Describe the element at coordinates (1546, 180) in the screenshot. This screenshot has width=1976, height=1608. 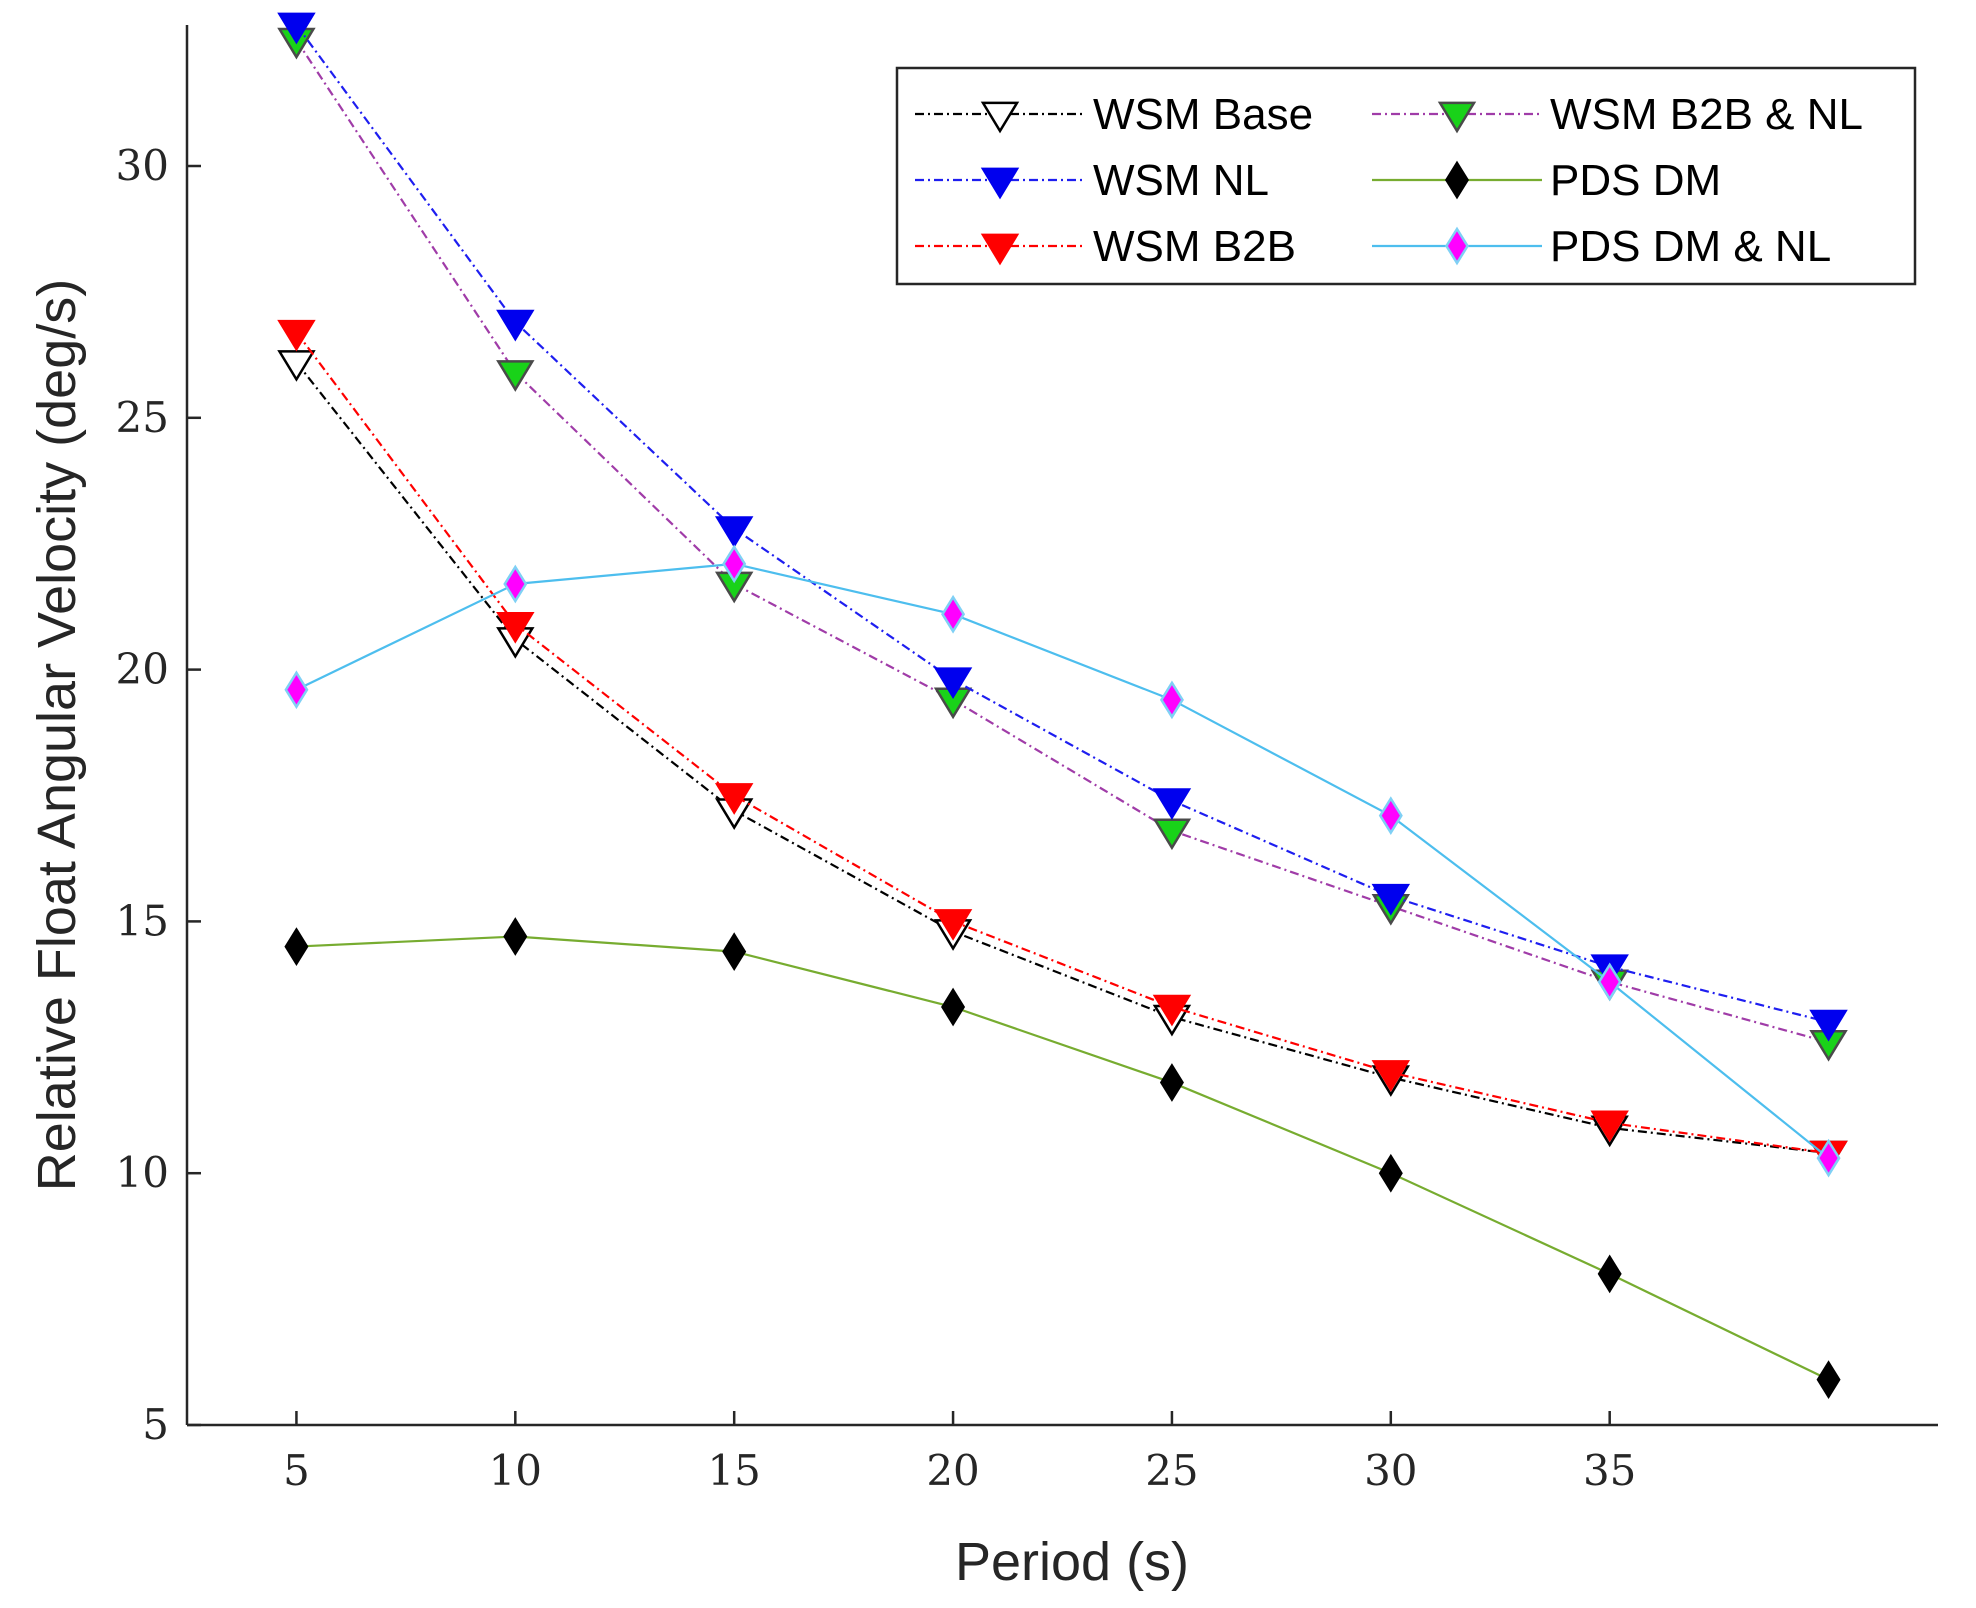
I see `legend-item-pds-dm: PDS DM` at that location.